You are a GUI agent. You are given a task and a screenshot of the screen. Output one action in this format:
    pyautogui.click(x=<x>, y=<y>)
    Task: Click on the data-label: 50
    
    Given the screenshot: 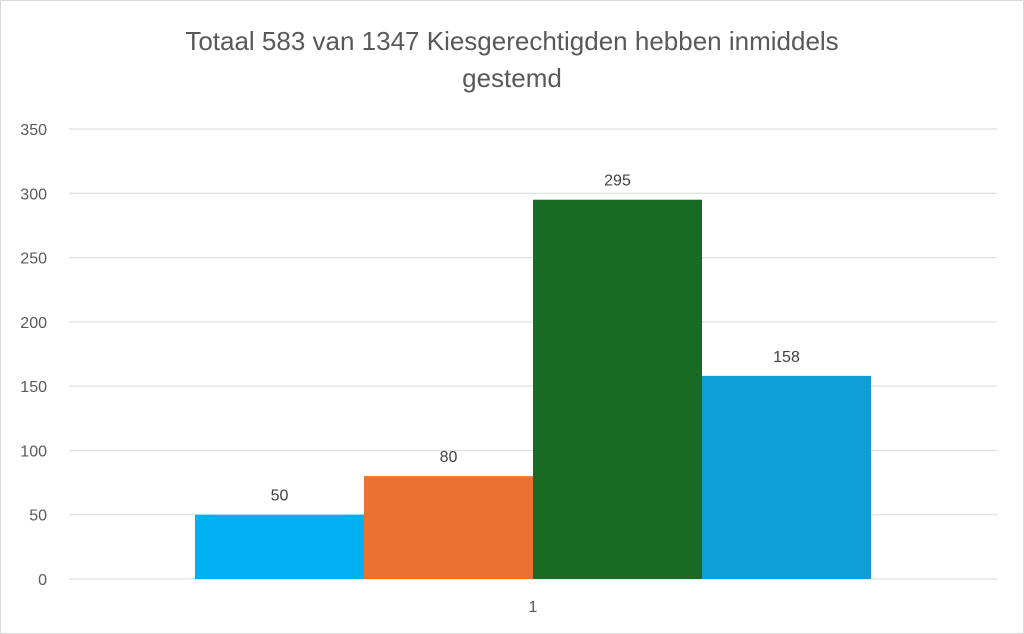 What is the action you would take?
    pyautogui.click(x=280, y=496)
    